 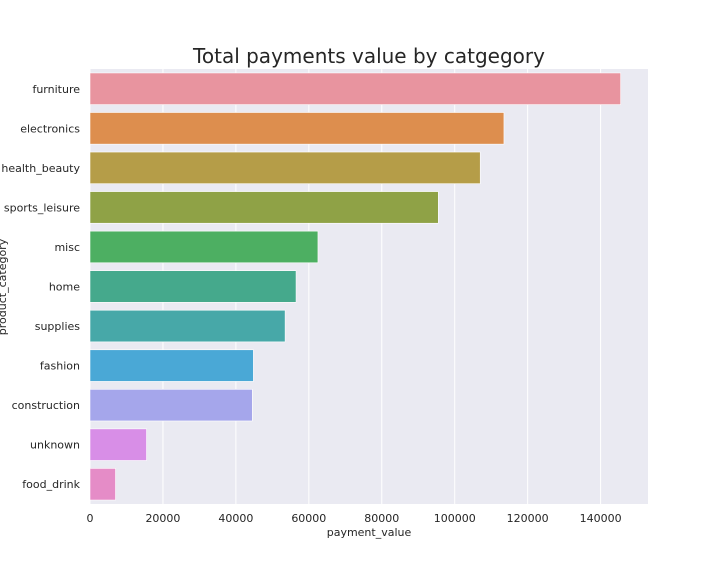 What do you see at coordinates (381, 518) in the screenshot?
I see `x-tick-label: 80000` at bounding box center [381, 518].